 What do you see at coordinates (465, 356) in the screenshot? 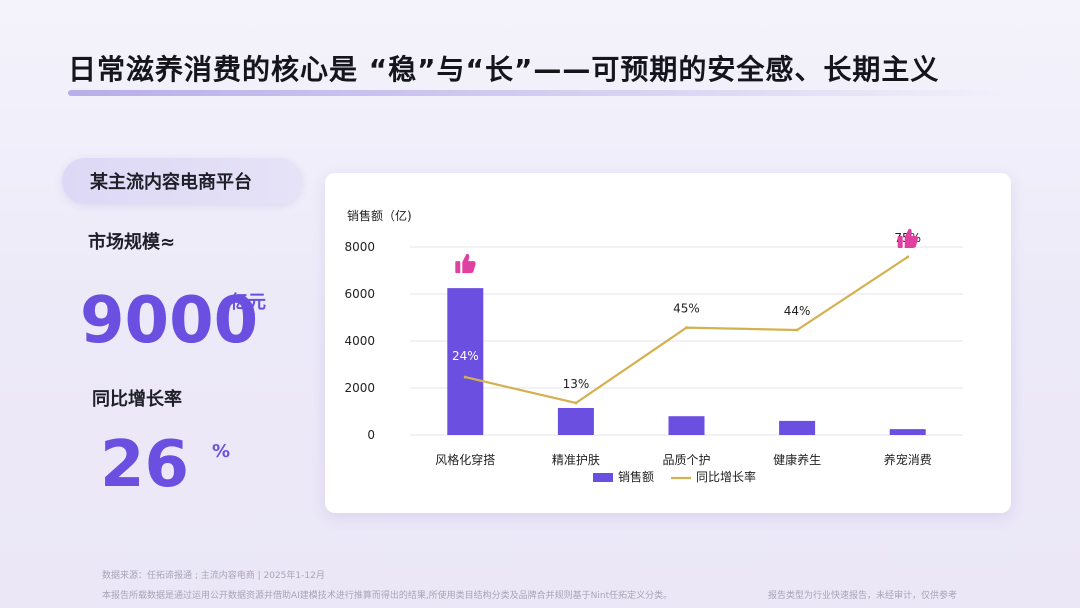
I see `growth-data-label: 24%` at bounding box center [465, 356].